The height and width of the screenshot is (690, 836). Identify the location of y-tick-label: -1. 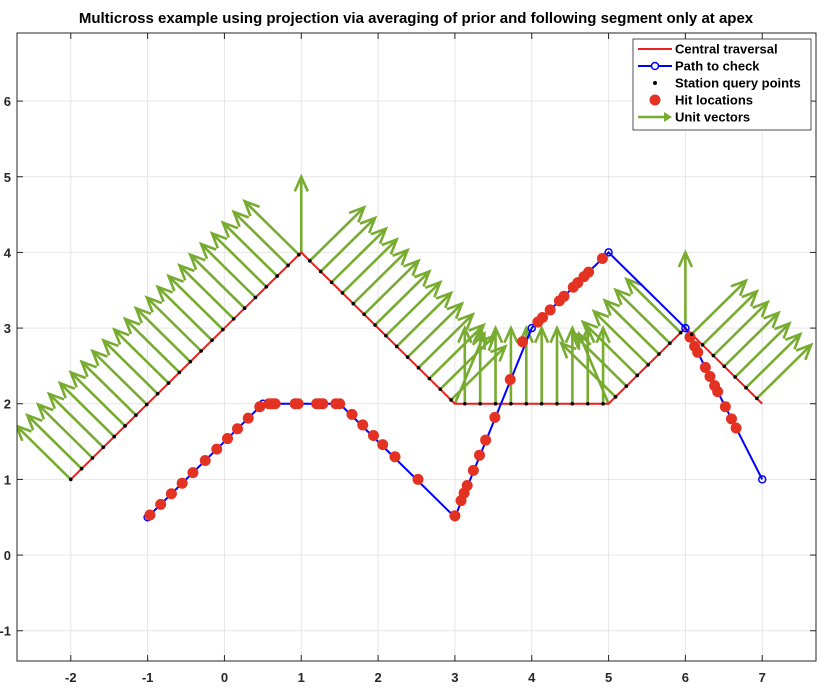
(5, 631).